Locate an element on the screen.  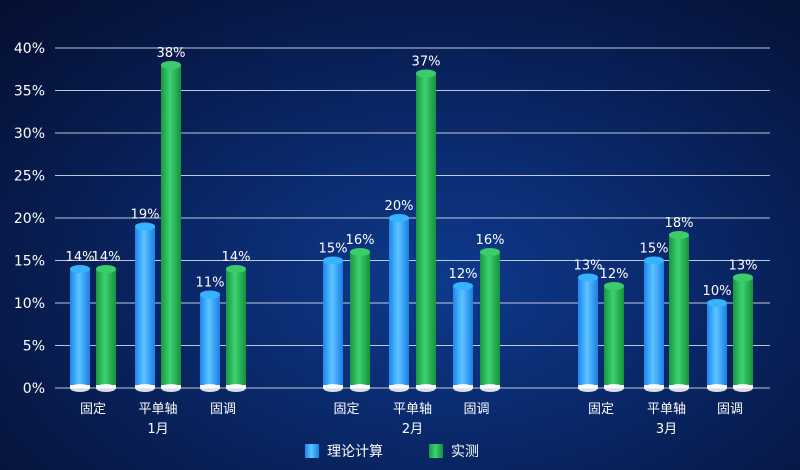
y-tick-label: 15% is located at coordinates (29, 262).